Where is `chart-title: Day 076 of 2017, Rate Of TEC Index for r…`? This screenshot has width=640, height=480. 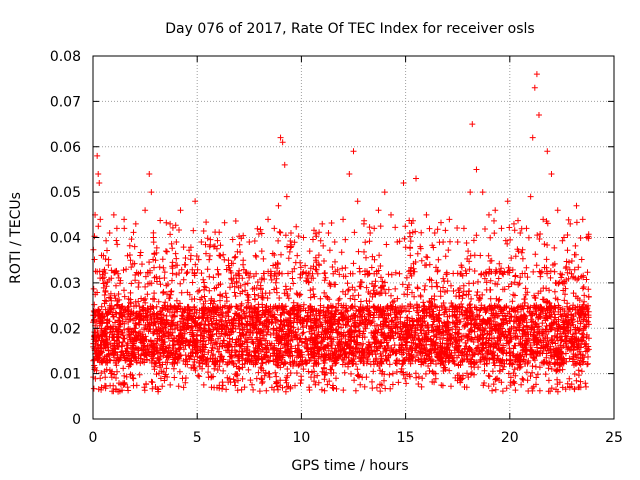
chart-title: Day 076 of 2017, Rate Of TEC Index for r… is located at coordinates (349, 29).